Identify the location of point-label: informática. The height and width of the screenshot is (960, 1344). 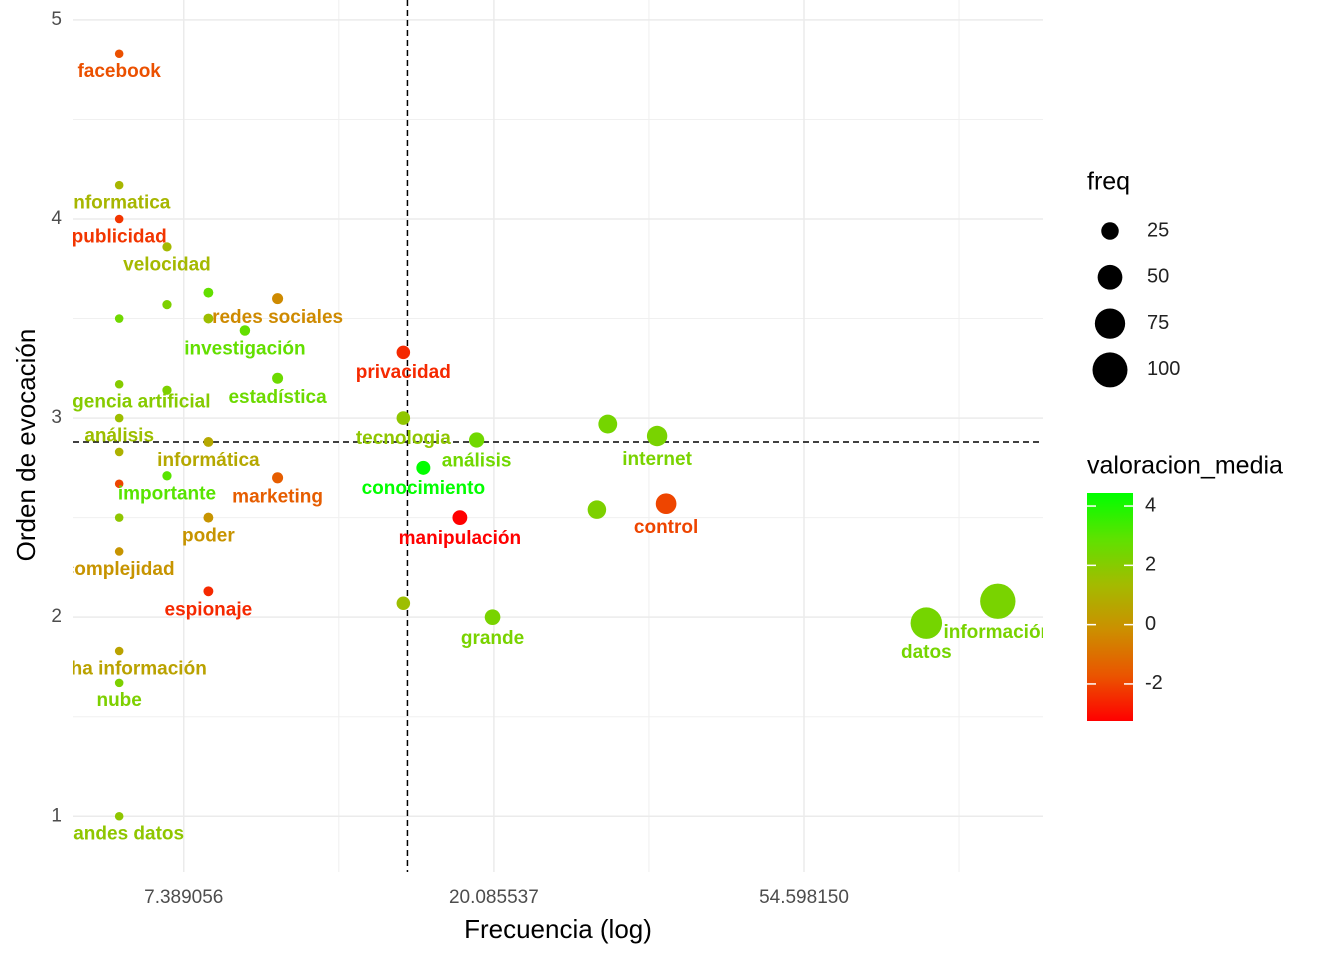
(208, 460).